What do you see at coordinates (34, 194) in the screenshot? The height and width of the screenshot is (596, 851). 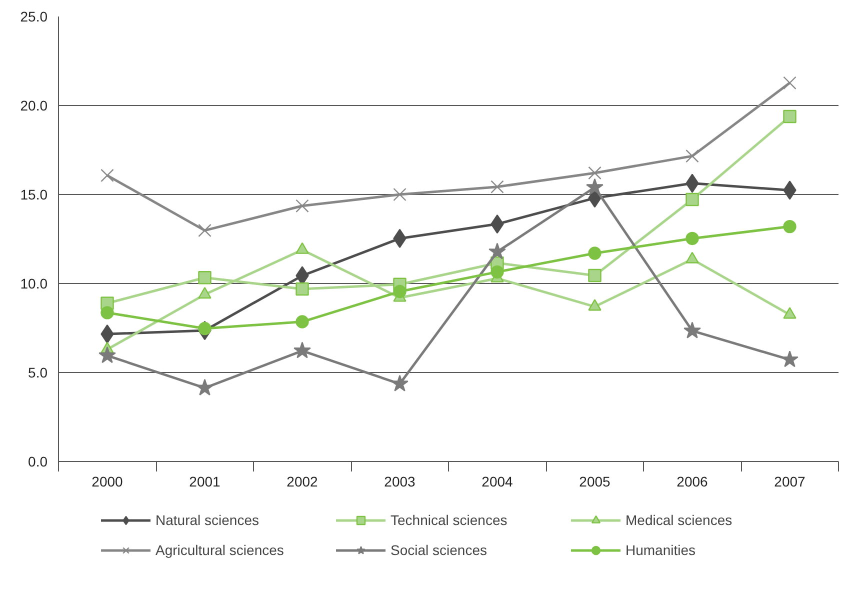 I see `y-tick-label: 15.0` at bounding box center [34, 194].